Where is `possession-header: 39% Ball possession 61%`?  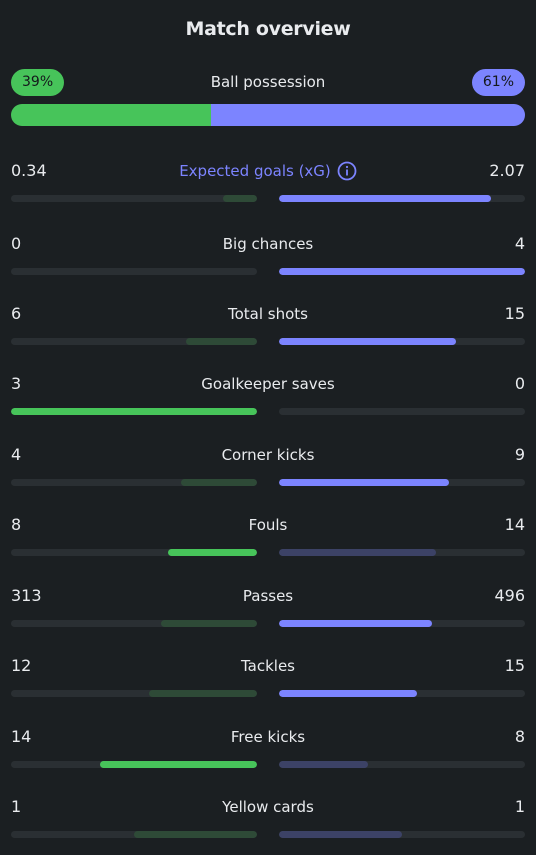 possession-header: 39% Ball possession 61% is located at coordinates (268, 82).